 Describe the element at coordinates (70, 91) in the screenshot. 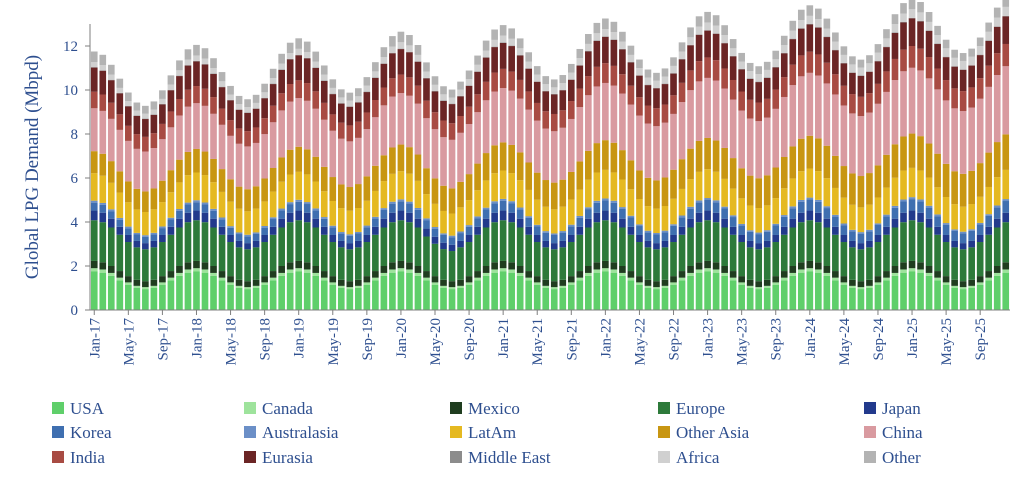

I see `y-tick-label: 10` at that location.